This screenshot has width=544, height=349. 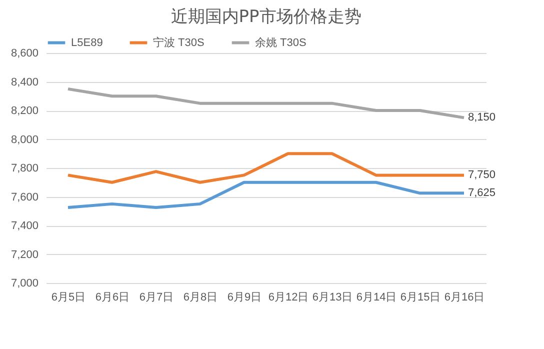 What do you see at coordinates (244, 298) in the screenshot?
I see `x-tick-label: 6月9日` at bounding box center [244, 298].